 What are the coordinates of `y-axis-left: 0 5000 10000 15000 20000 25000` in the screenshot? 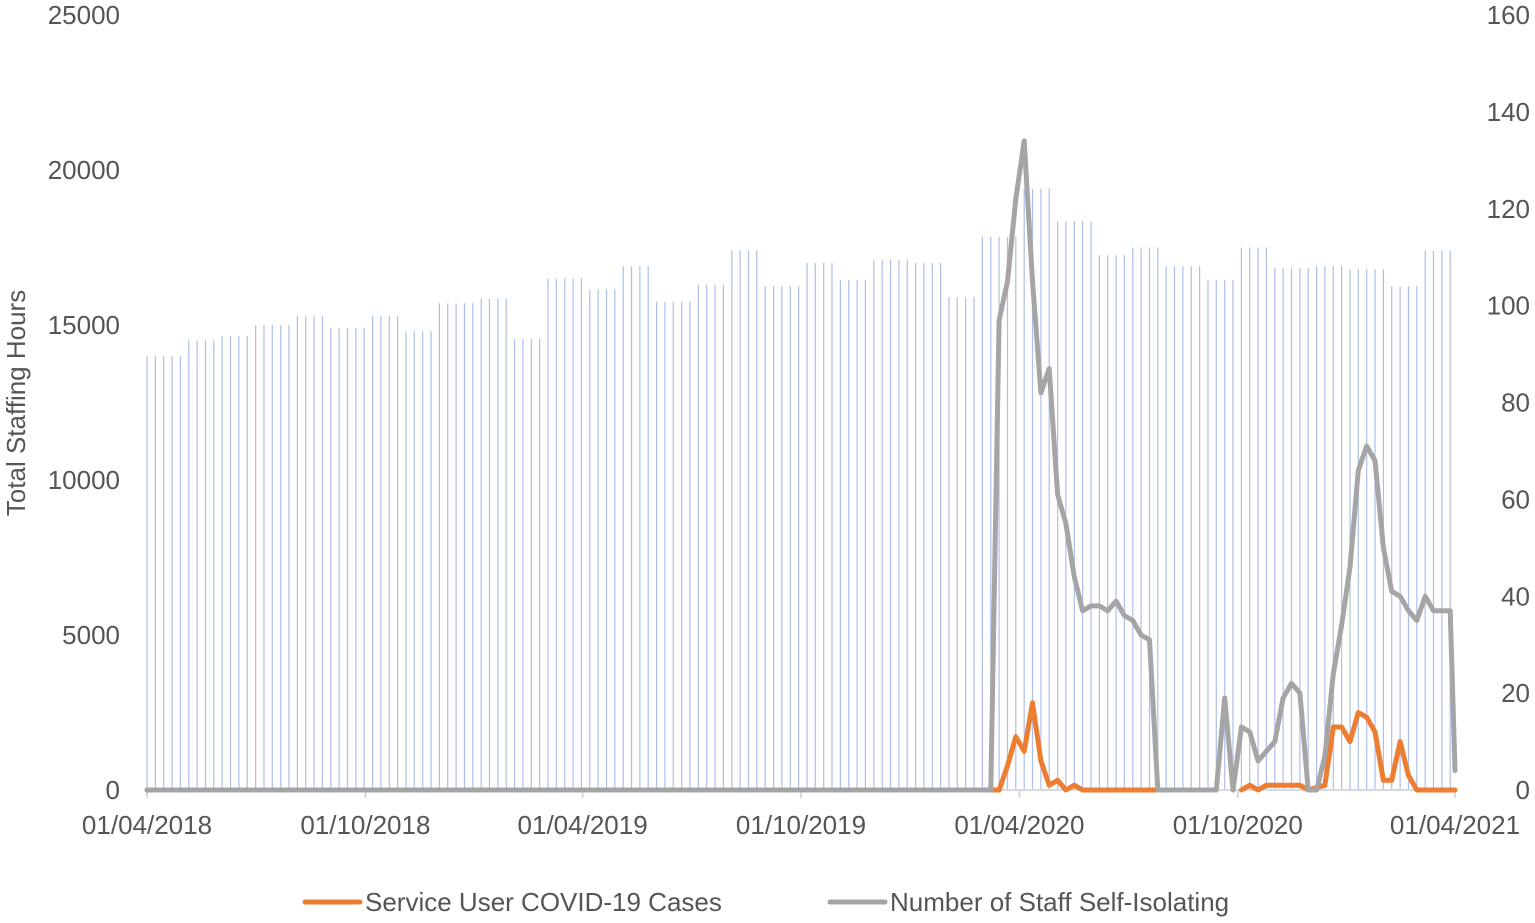 It's located at (84, 402).